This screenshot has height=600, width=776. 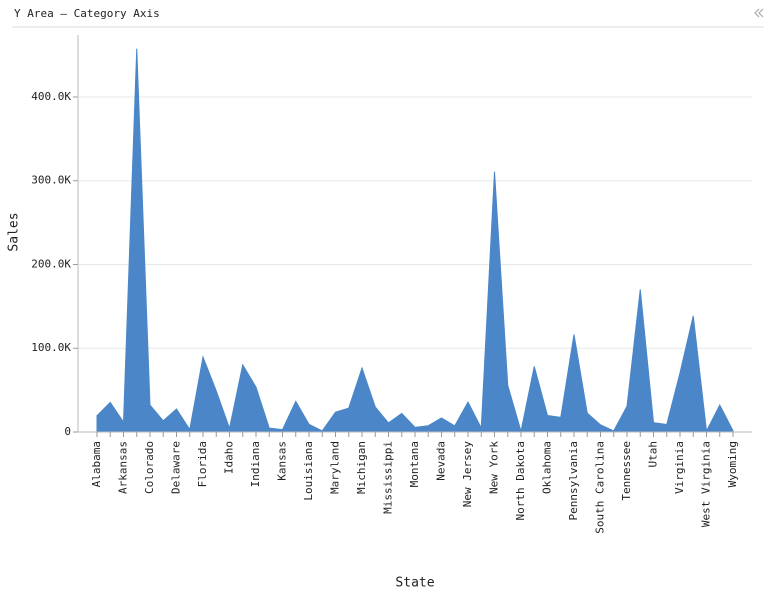 I want to click on x-tick-label: Oklahoma, so click(x=547, y=467).